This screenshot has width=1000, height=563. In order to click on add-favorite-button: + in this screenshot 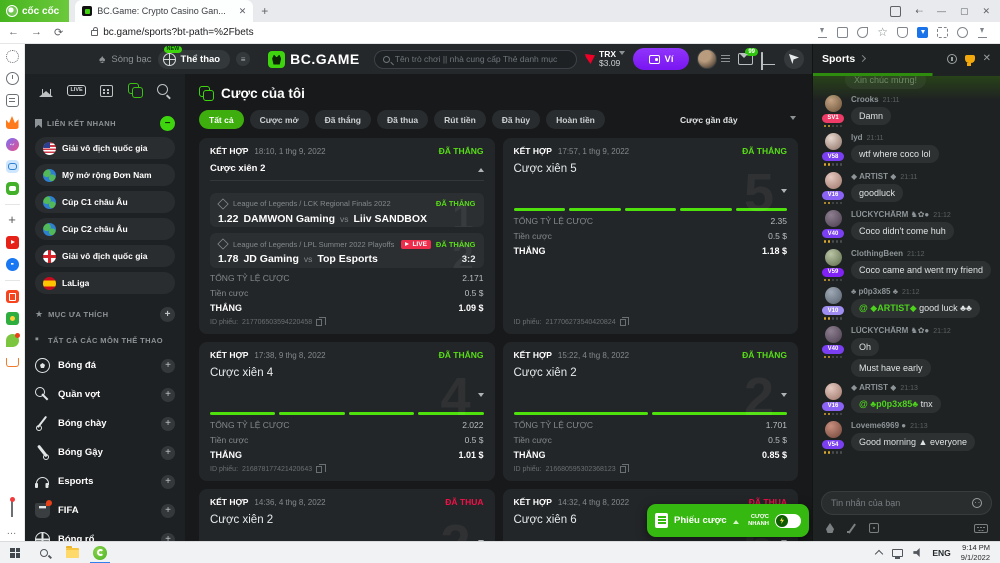, I will do `click(167, 314)`.